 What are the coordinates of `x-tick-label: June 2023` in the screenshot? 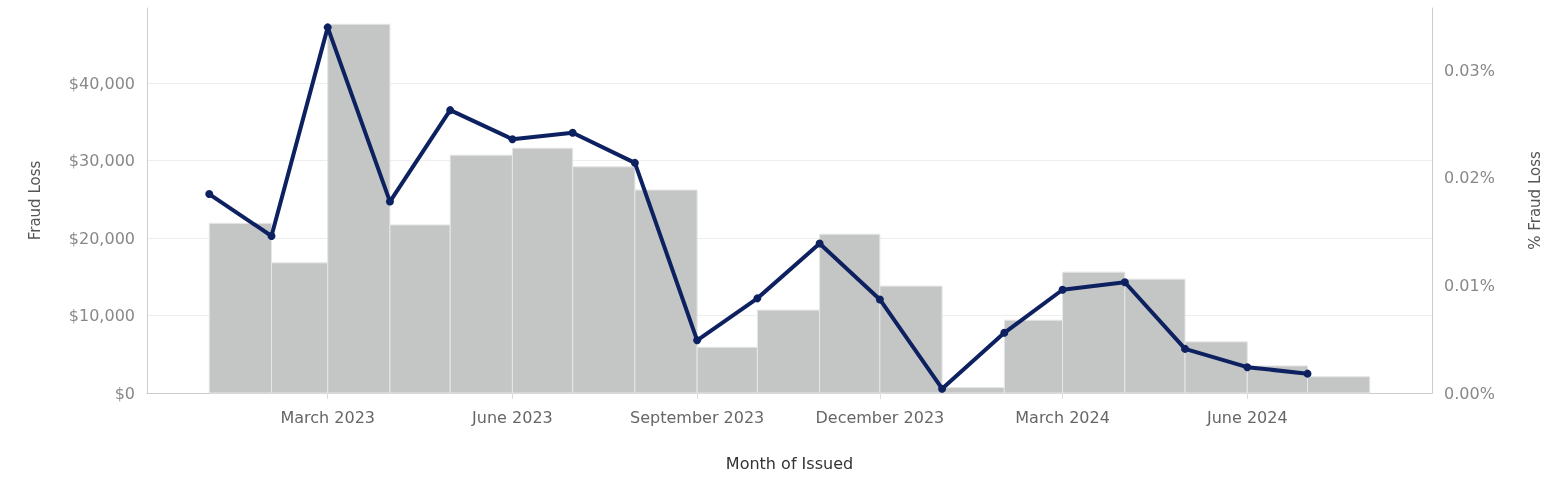 It's located at (512, 417).